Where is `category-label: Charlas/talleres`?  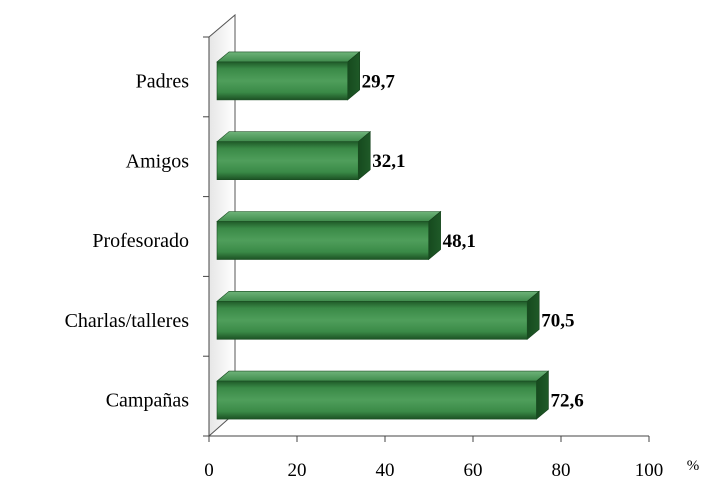 category-label: Charlas/talleres is located at coordinates (127, 321).